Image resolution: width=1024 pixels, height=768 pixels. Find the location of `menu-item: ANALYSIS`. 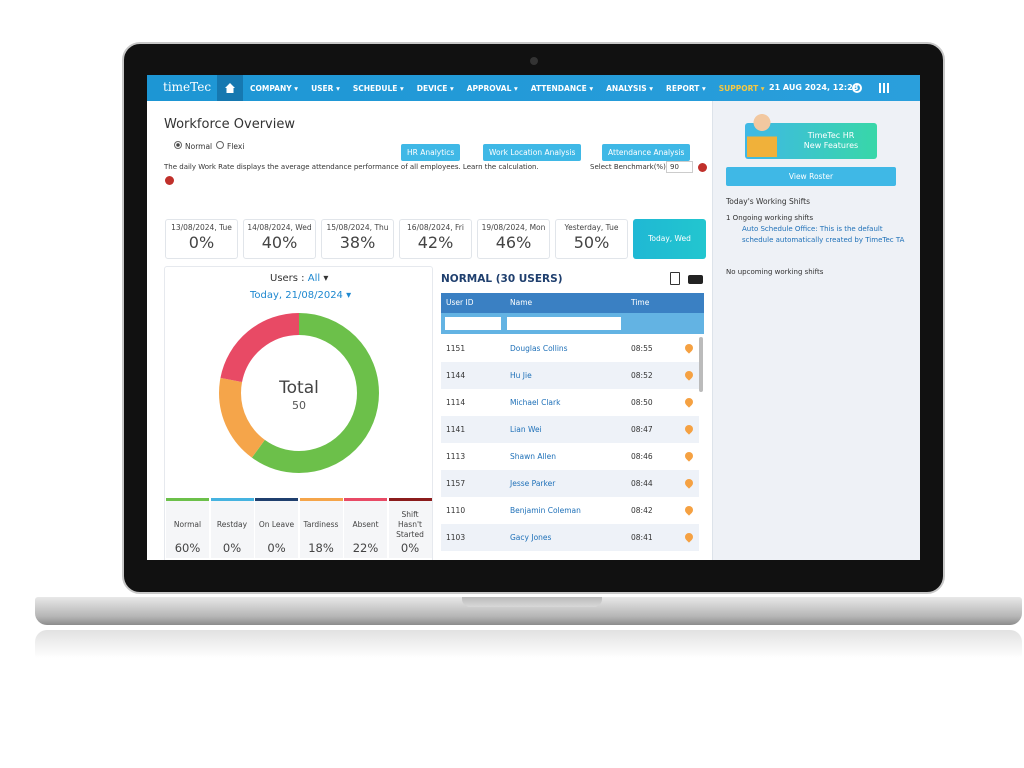

menu-item: ANALYSIS is located at coordinates (629, 88).